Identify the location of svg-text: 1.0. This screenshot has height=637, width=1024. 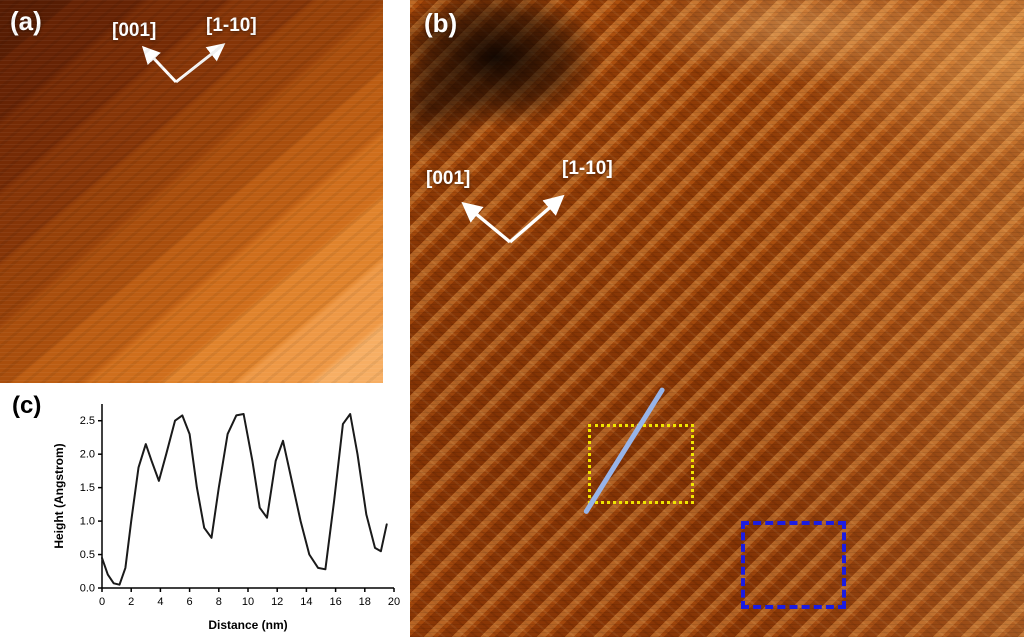
(87, 522).